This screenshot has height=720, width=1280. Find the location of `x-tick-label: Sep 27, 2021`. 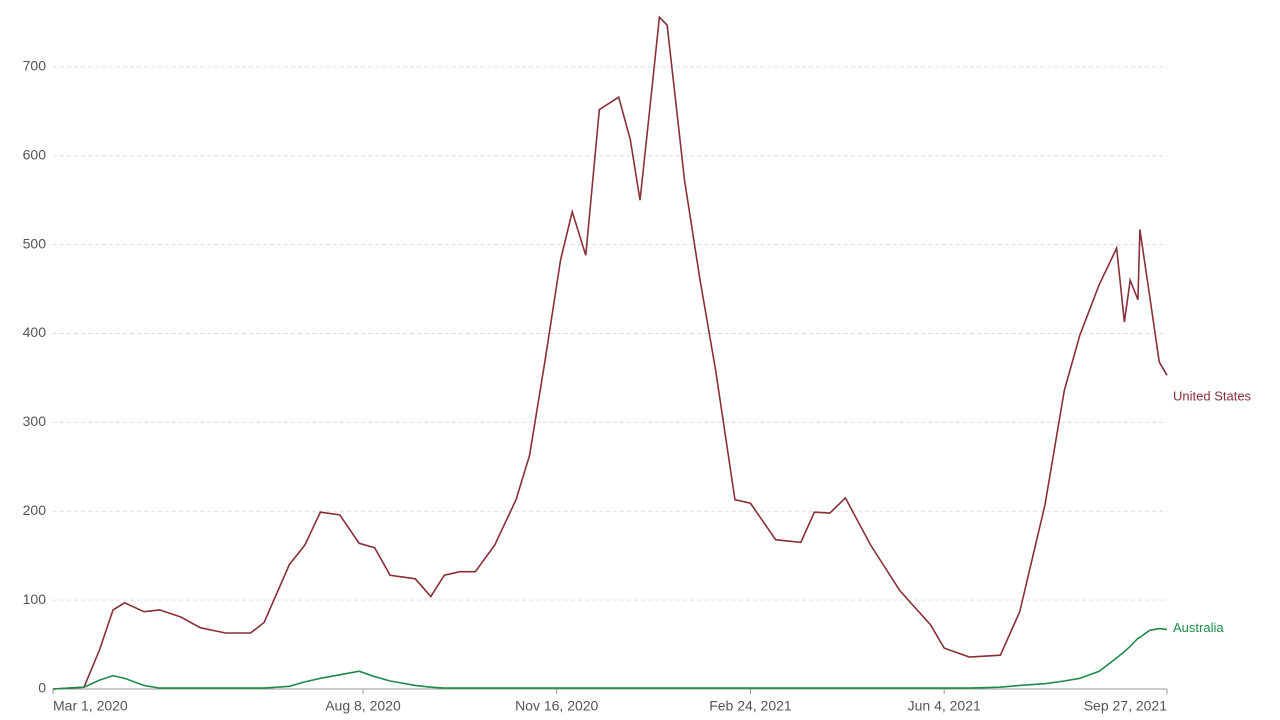

x-tick-label: Sep 27, 2021 is located at coordinates (1126, 706).